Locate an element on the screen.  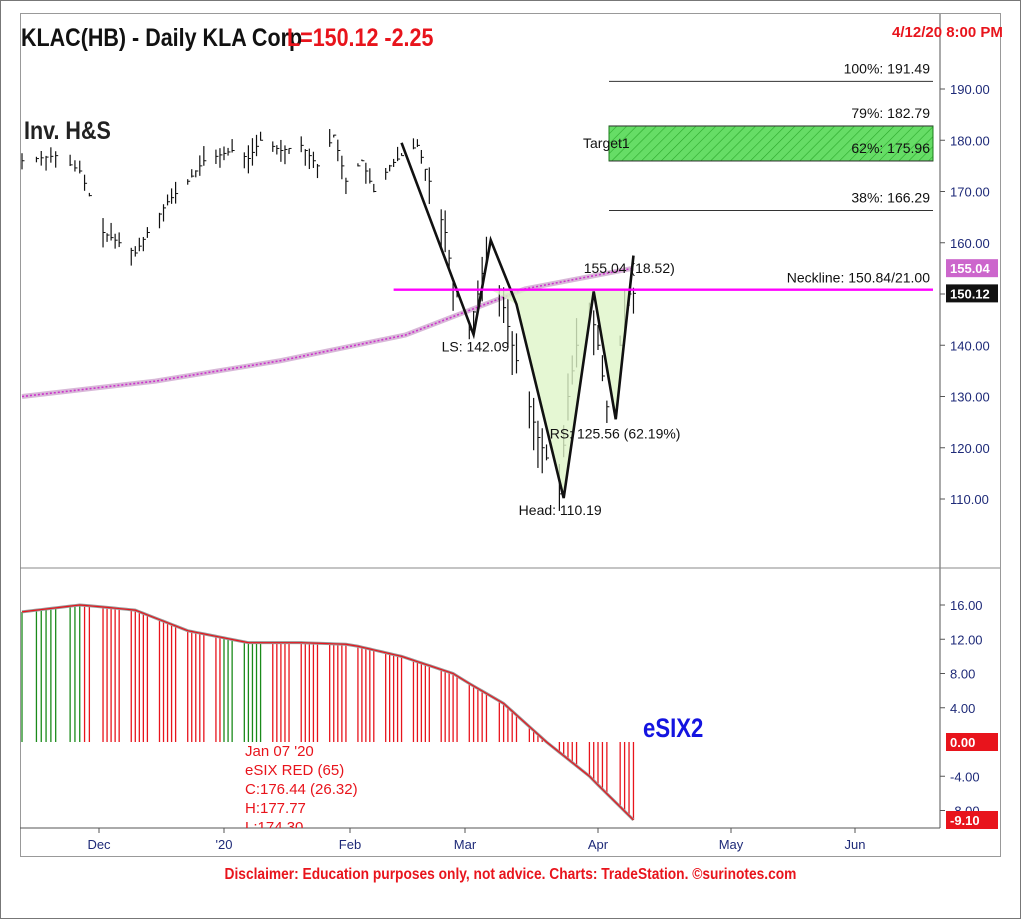
tooltip-line: Jan 07 '20 is located at coordinates (279, 751).